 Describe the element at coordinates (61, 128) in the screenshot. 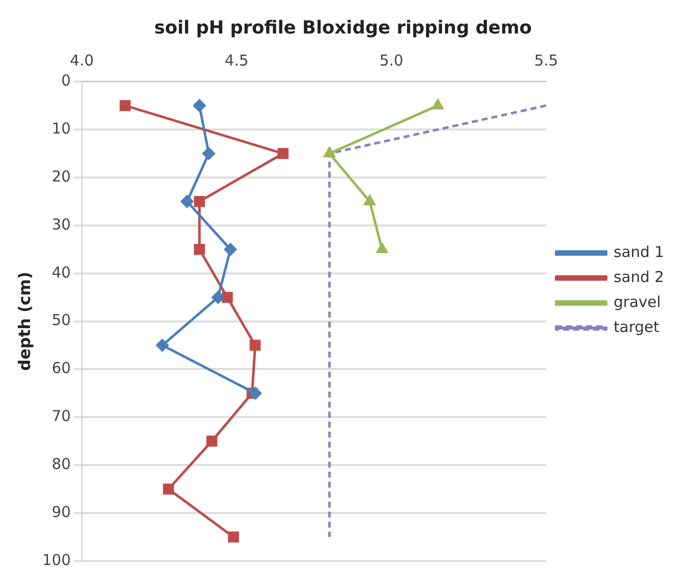

I see `y-tick-label: 10` at that location.